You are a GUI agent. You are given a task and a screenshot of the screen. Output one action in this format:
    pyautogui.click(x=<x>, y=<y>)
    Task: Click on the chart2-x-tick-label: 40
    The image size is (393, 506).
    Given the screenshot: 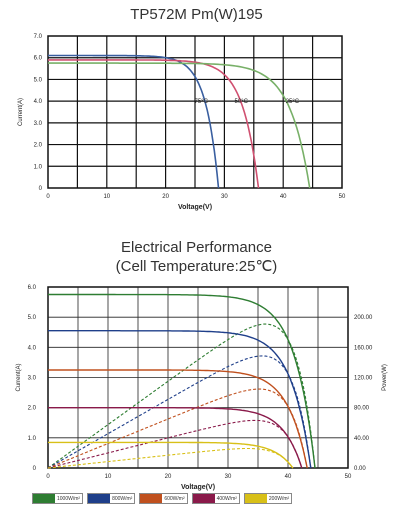 What is the action you would take?
    pyautogui.click(x=288, y=477)
    